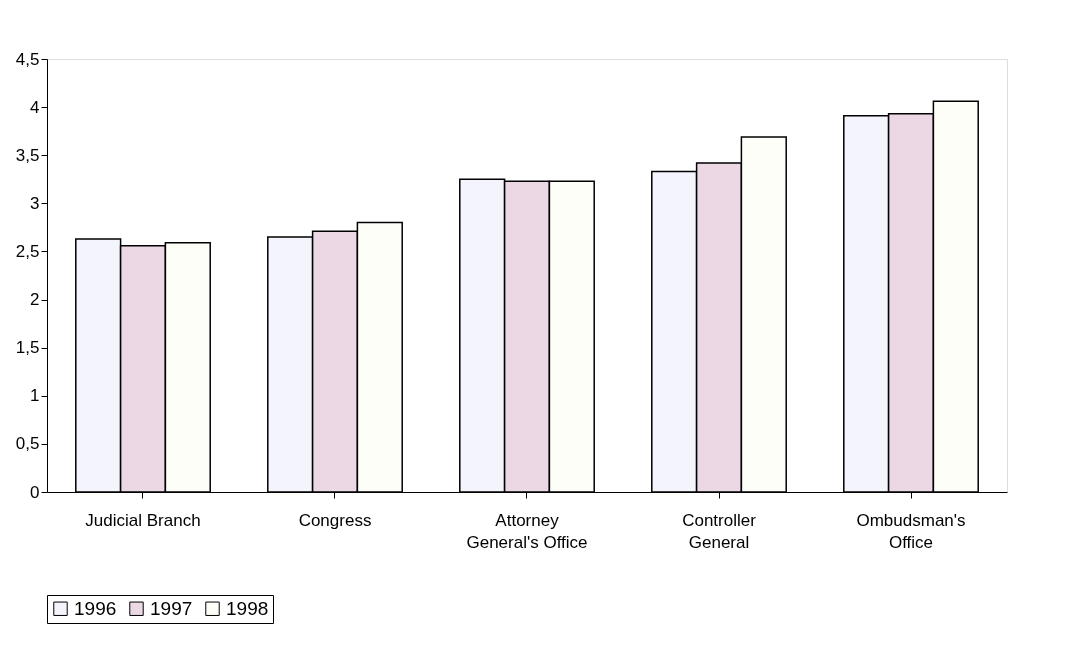 This screenshot has width=1078, height=652. Describe the element at coordinates (527, 531) in the screenshot. I see `x-tick-label: Attorney General's Office` at that location.